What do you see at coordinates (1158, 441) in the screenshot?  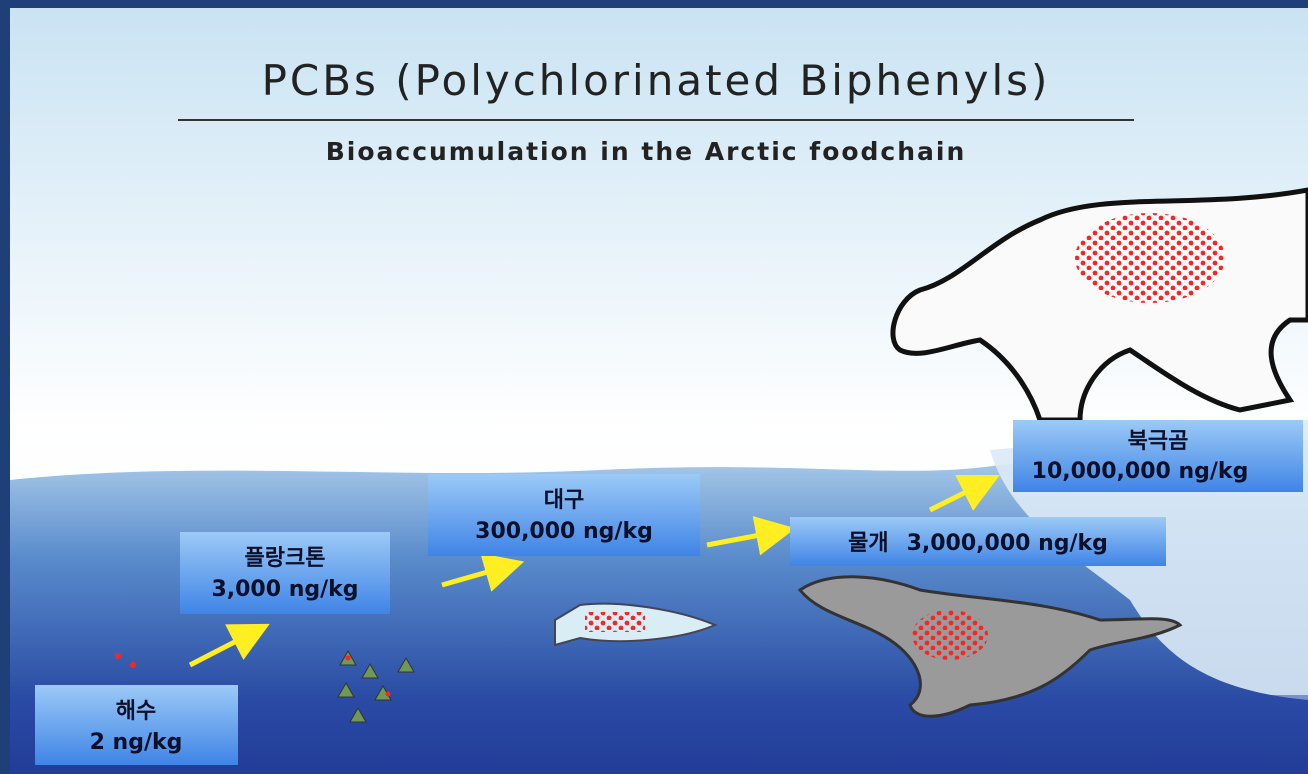 I see `stage-label: 북극곰` at bounding box center [1158, 441].